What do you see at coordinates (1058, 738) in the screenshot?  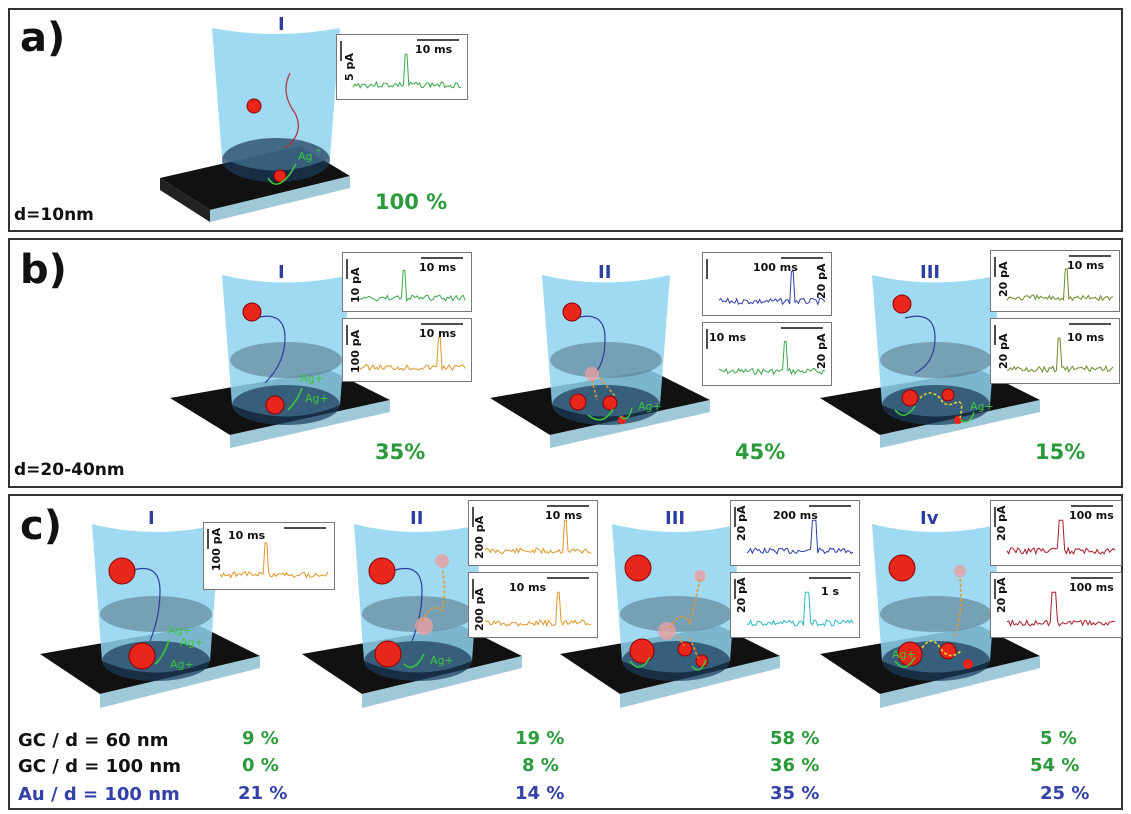 I see `table-cell: 5 %` at bounding box center [1058, 738].